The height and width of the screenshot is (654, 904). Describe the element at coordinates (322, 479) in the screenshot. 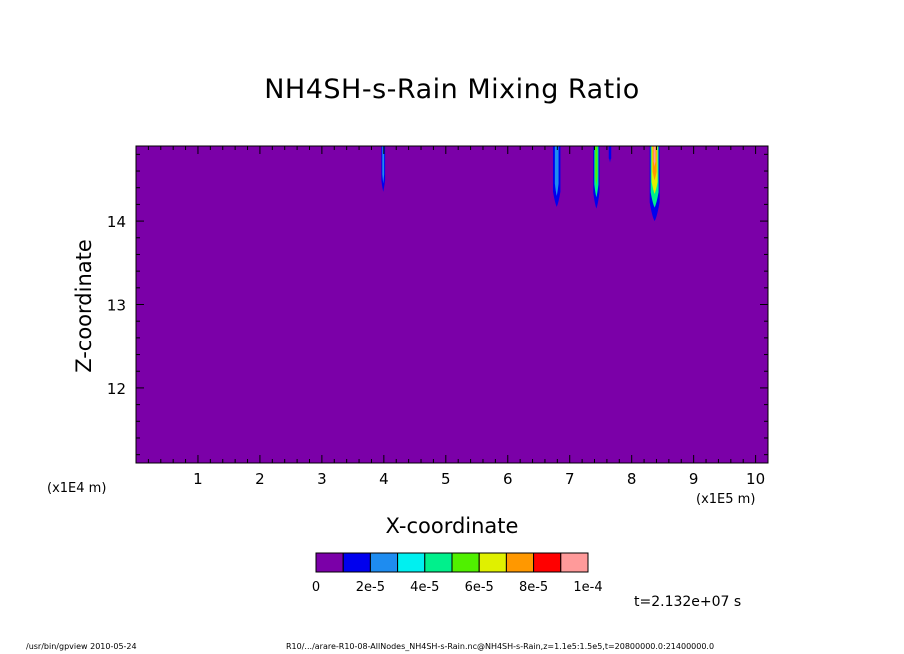

I see `x-tick-label: 3` at that location.